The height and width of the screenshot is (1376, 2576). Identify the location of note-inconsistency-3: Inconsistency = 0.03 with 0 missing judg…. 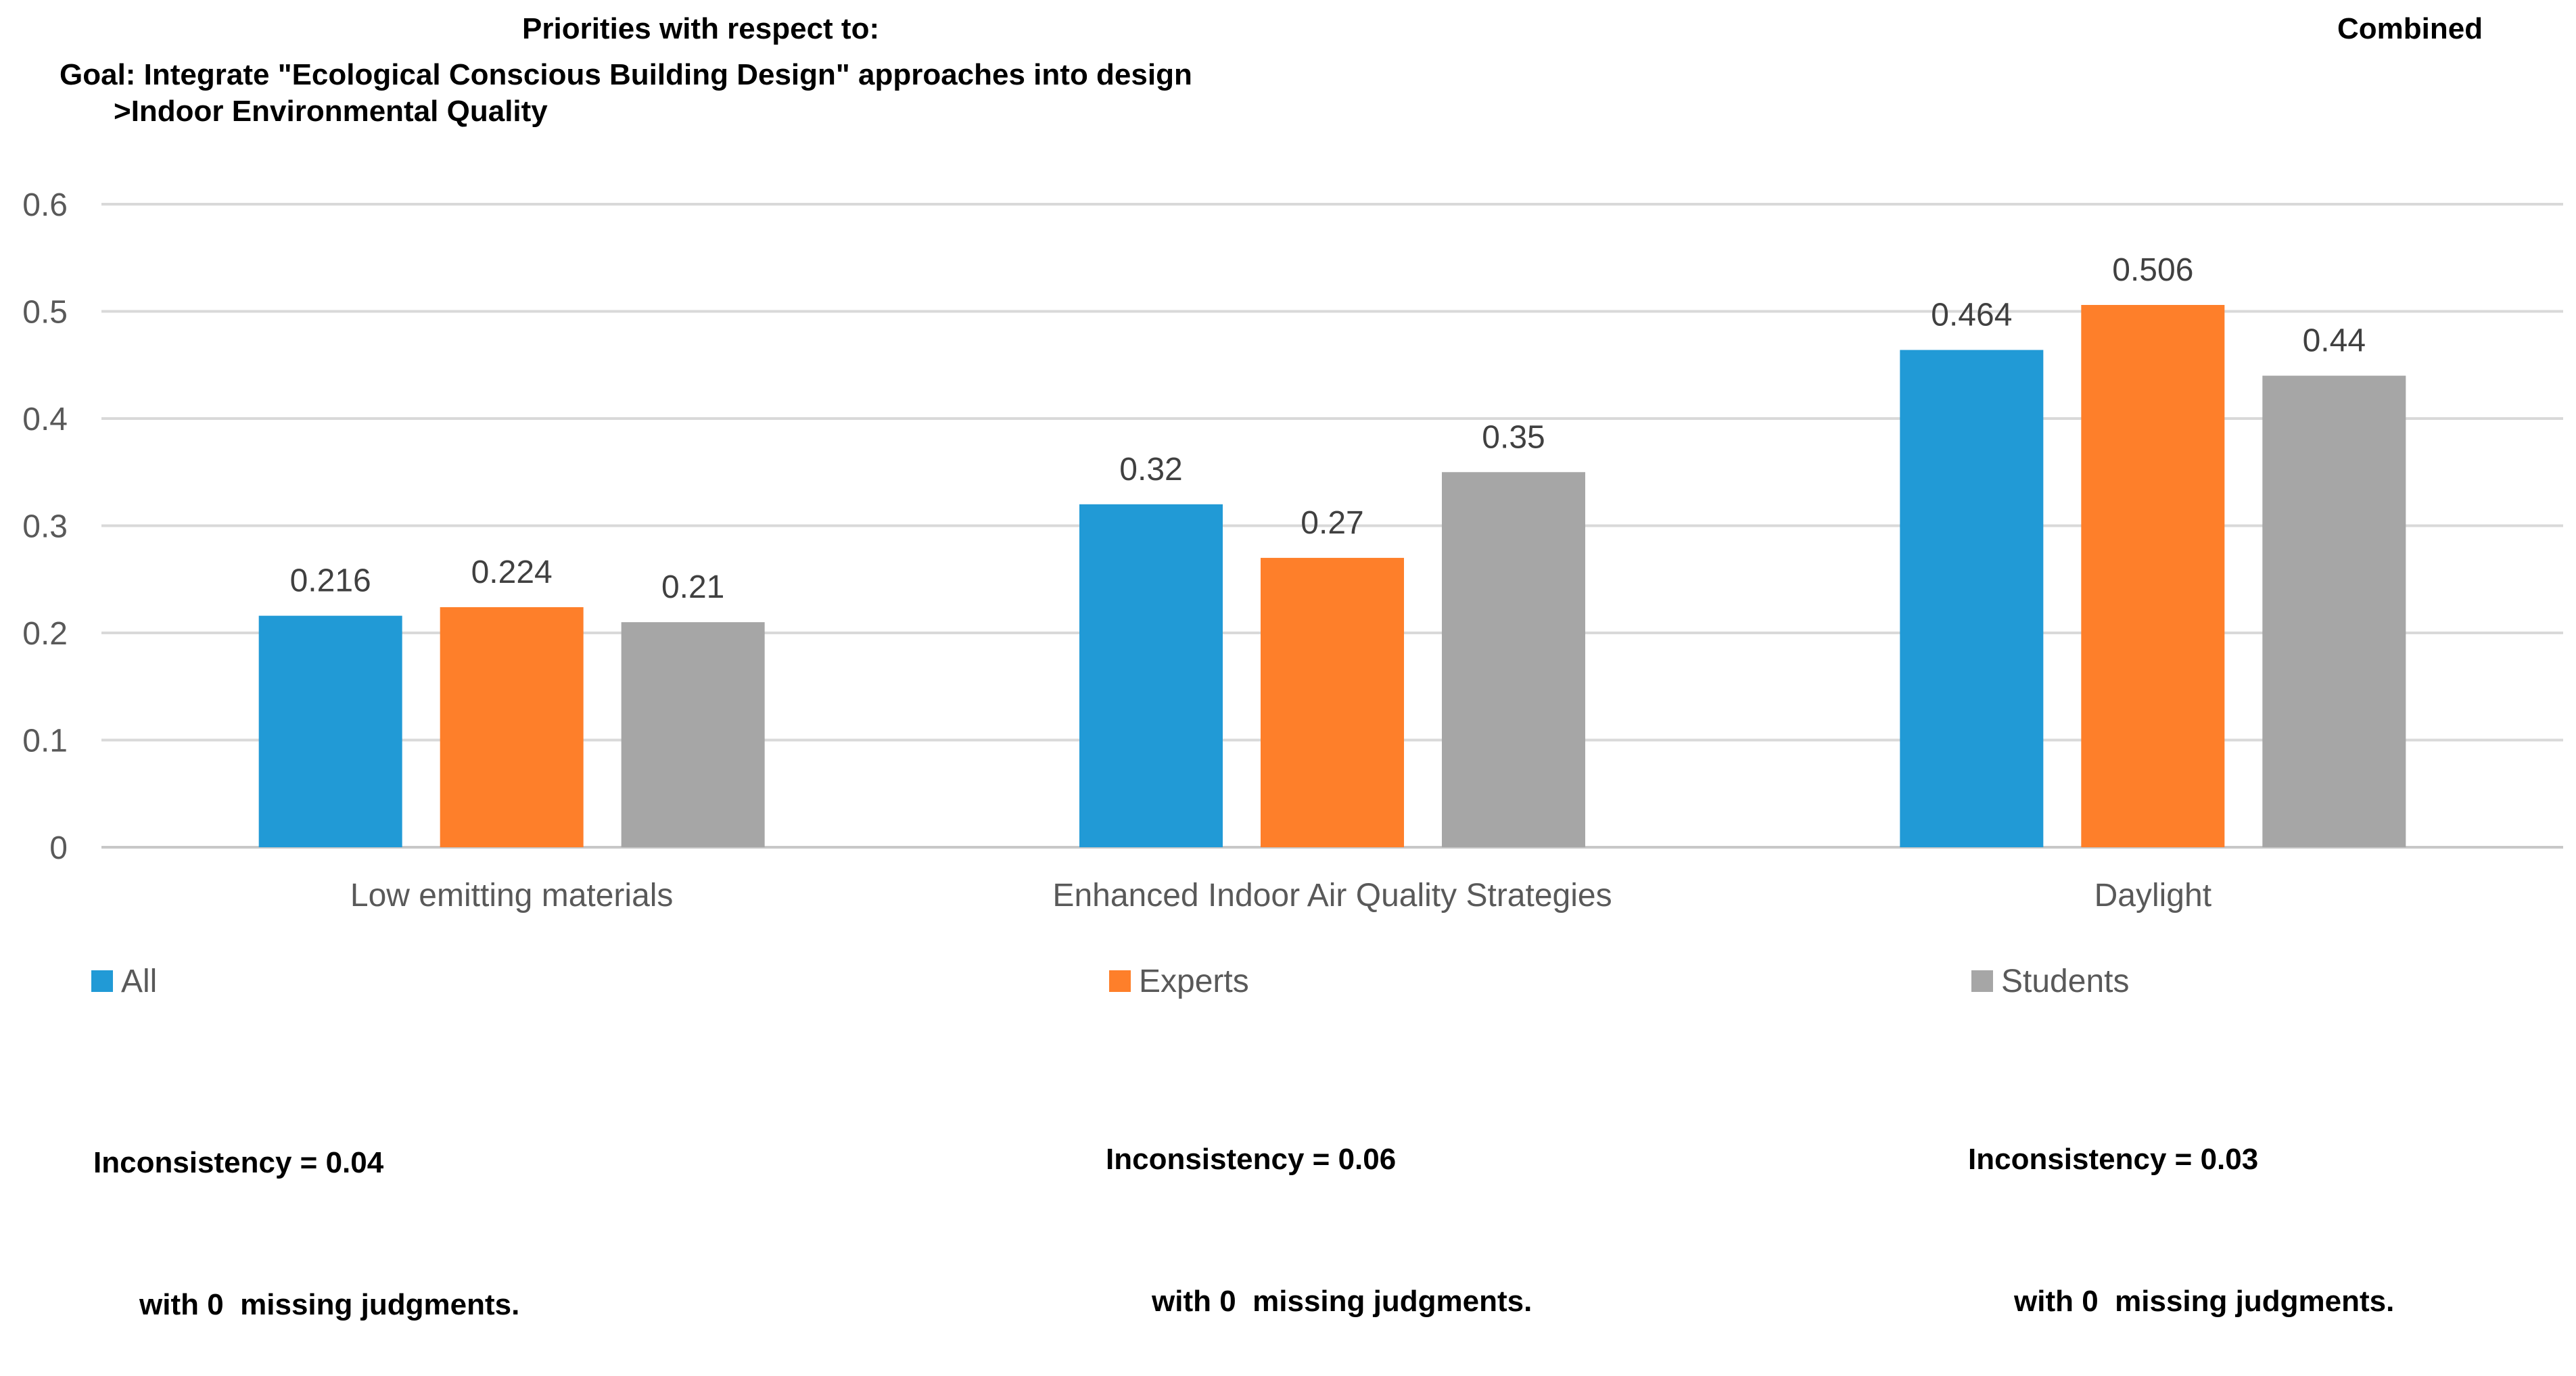
(2181, 1207).